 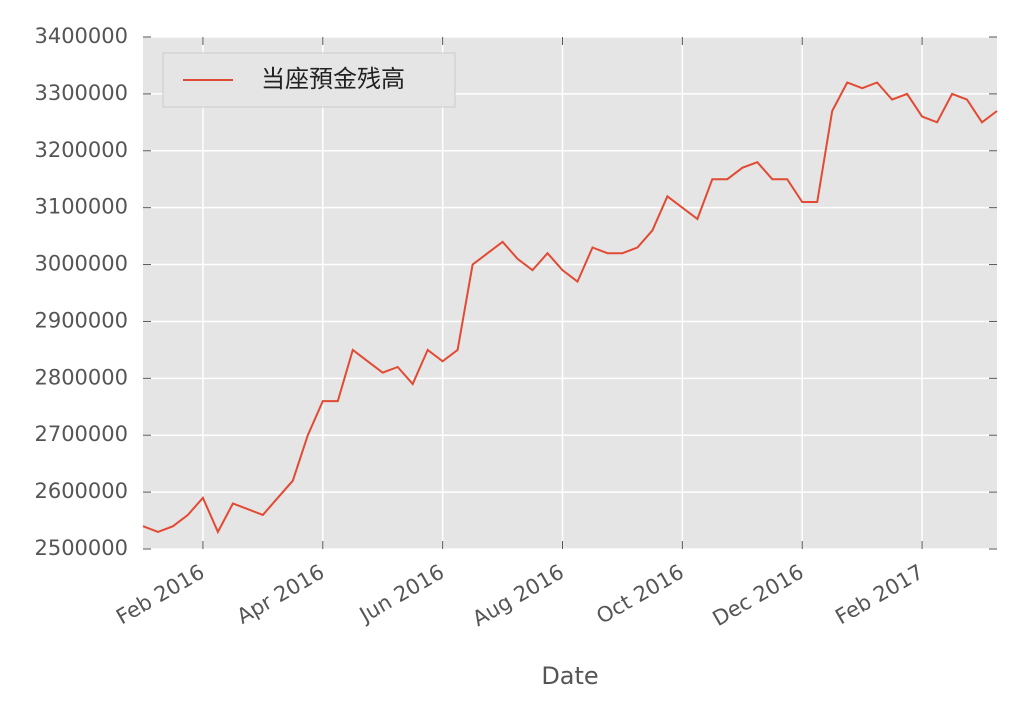 What do you see at coordinates (81, 377) in the screenshot?
I see `y-tick-label: 2800000` at bounding box center [81, 377].